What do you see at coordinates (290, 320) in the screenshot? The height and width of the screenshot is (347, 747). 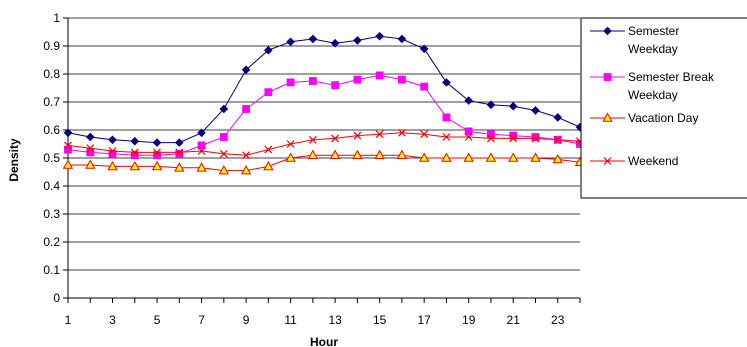 I see `x-tick-label: 11` at bounding box center [290, 320].